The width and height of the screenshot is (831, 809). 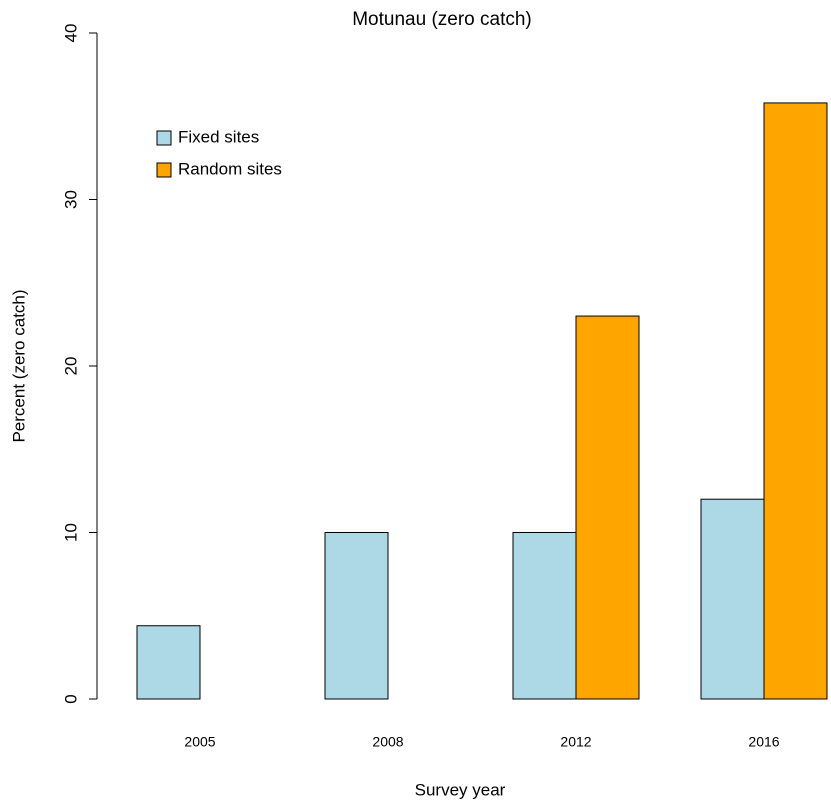 I want to click on y-tick-label: 30, so click(x=70, y=199).